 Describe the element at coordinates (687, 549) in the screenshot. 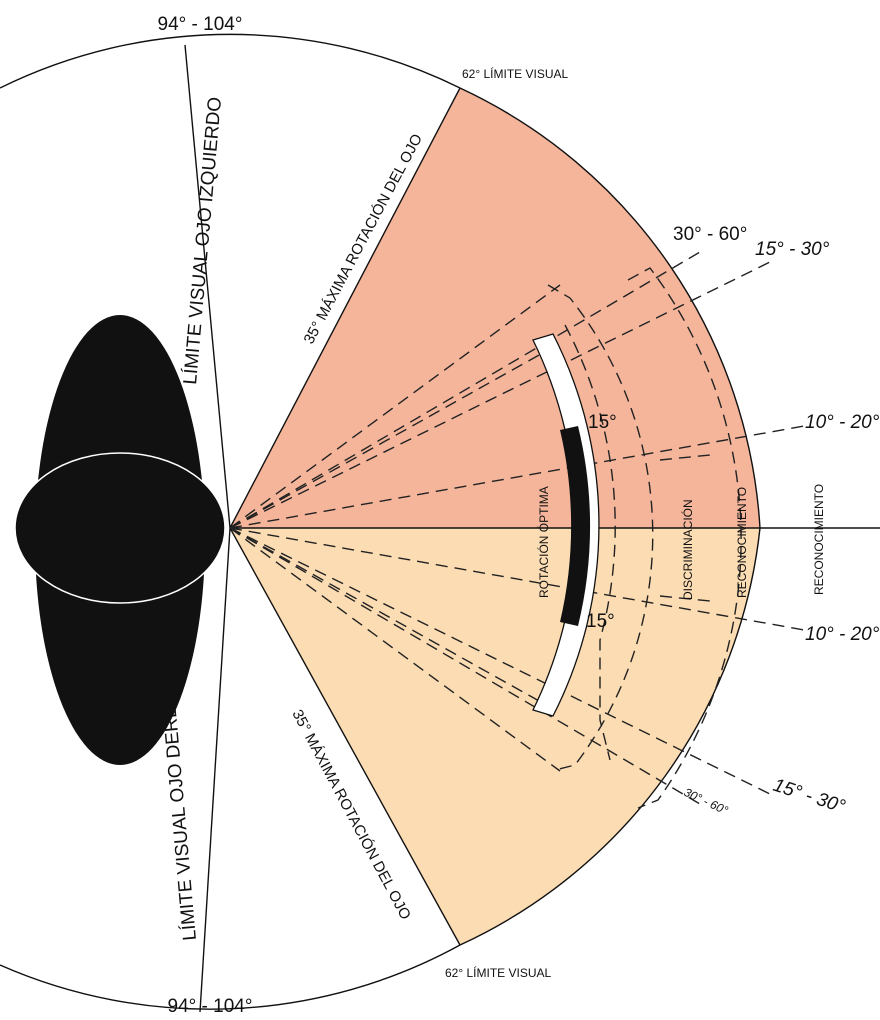

I see `zone-label: DISCRIMINACIÓN` at that location.